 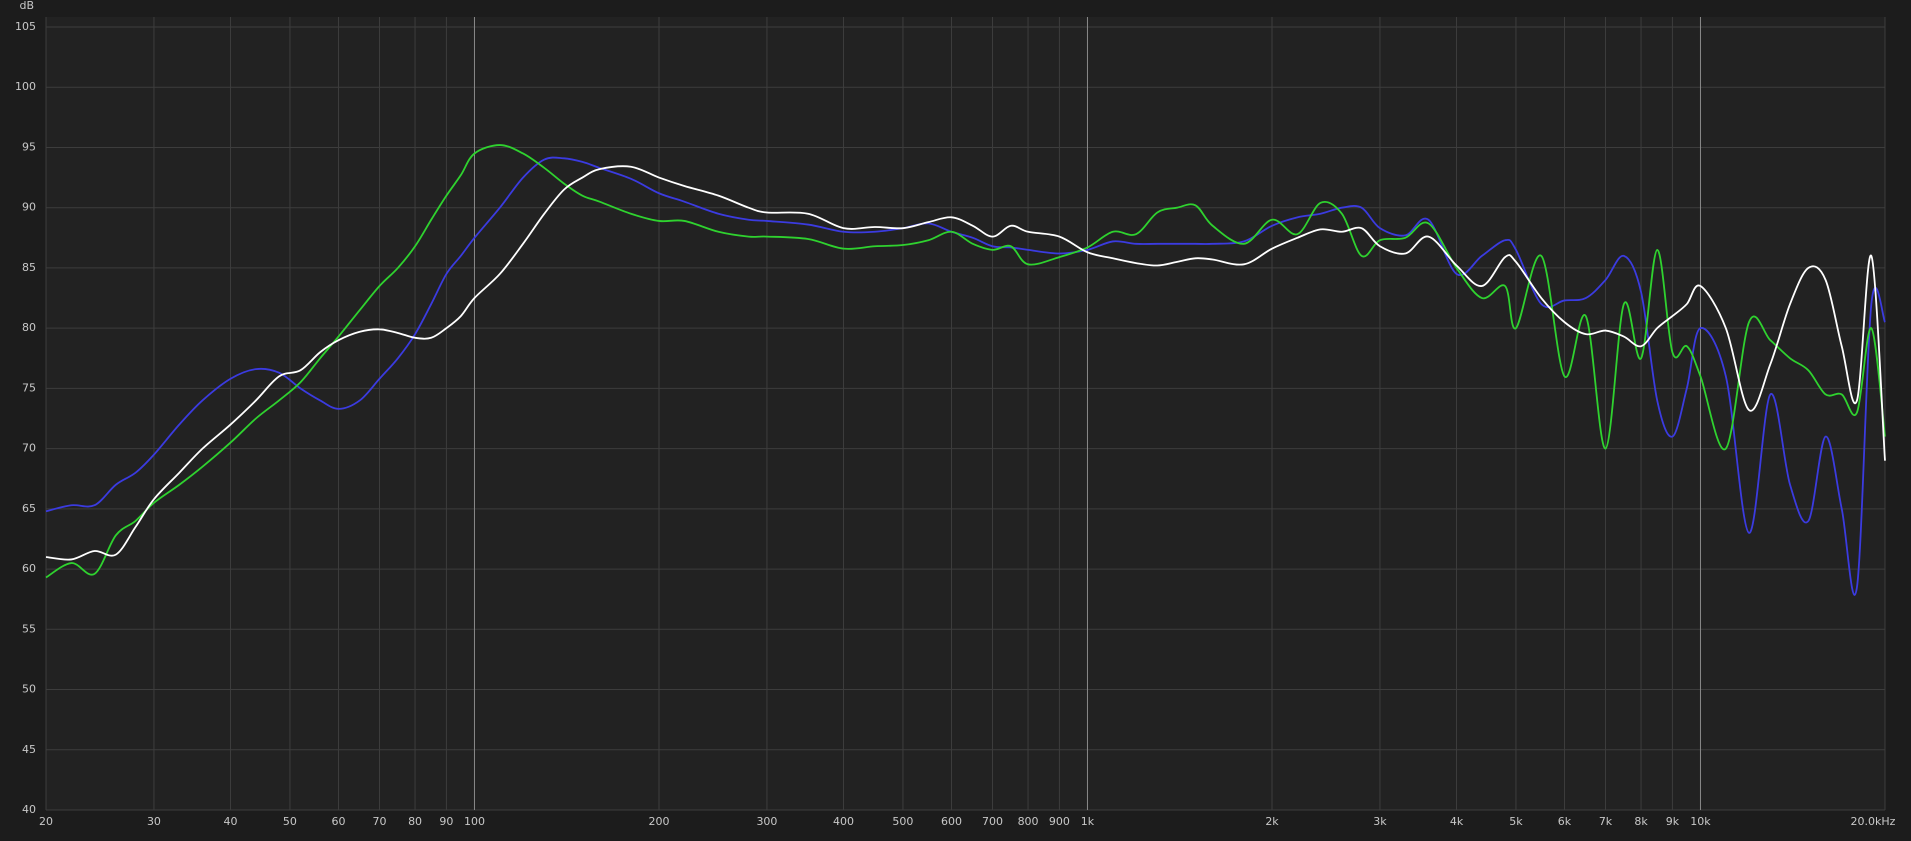 What do you see at coordinates (1700, 821) in the screenshot?
I see `x-tick-label: 10k` at bounding box center [1700, 821].